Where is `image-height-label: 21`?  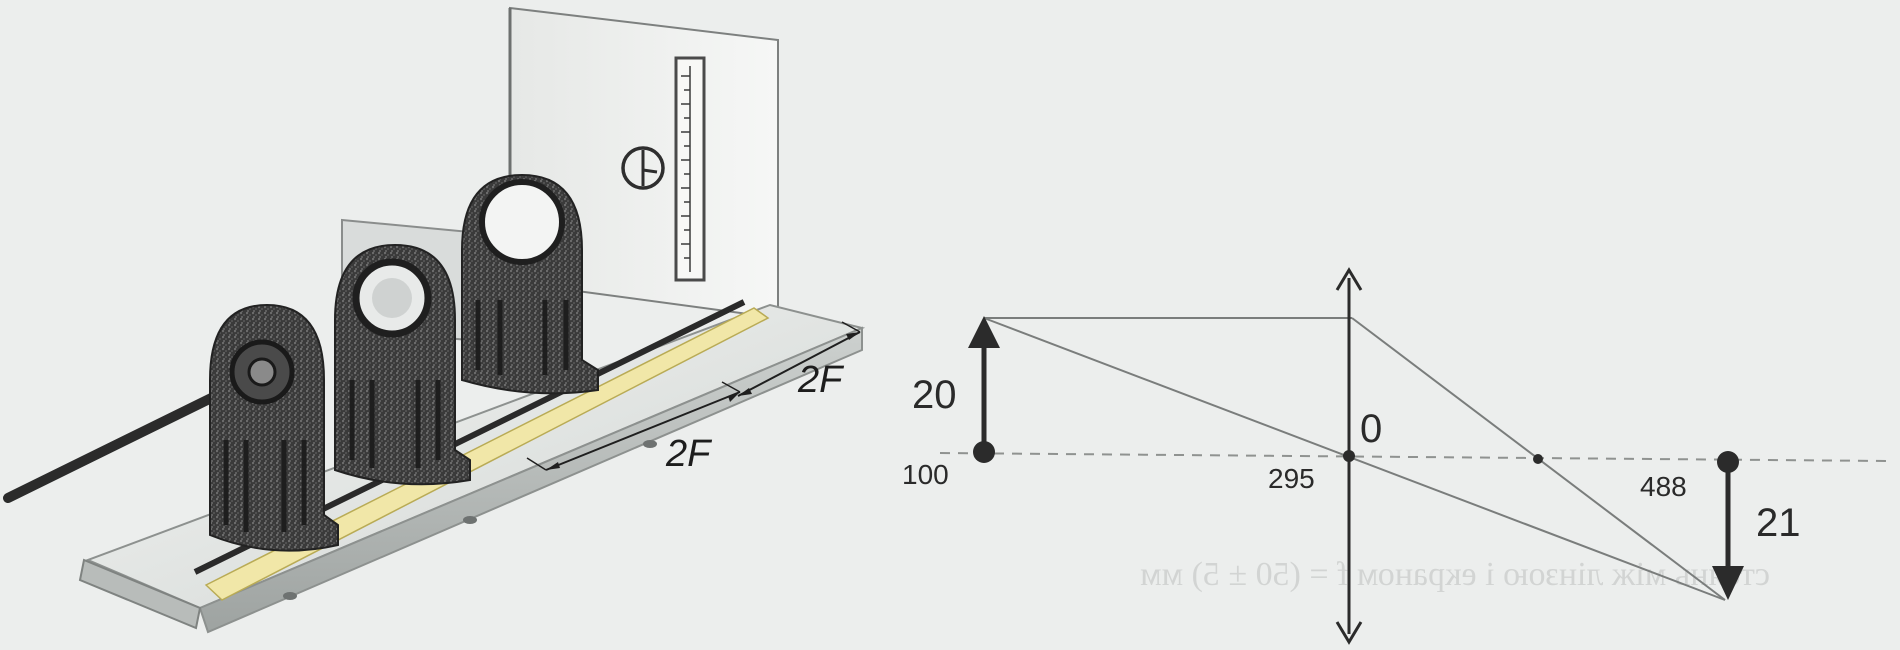 image-height-label: 21 is located at coordinates (1778, 523).